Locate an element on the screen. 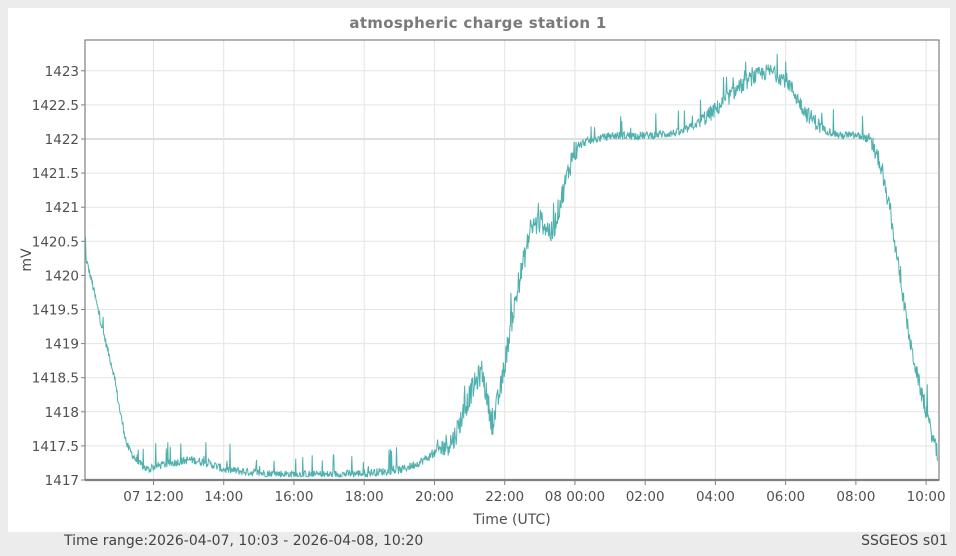 The height and width of the screenshot is (556, 956). y-tick-label: 1422 is located at coordinates (62, 140).